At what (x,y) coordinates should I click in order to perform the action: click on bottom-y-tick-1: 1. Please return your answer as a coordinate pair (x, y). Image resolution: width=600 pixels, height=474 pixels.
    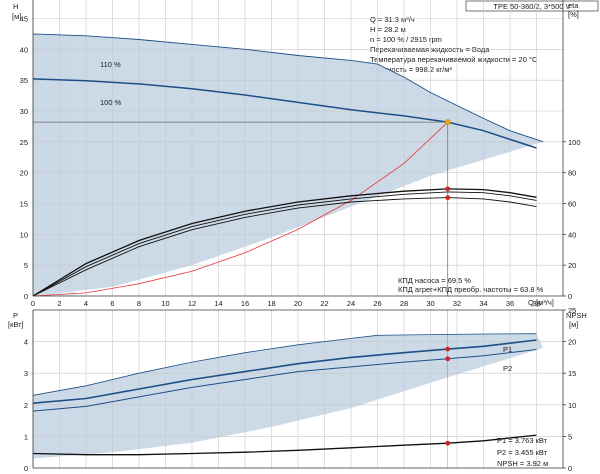
    Looking at the image, I should click on (26, 436).